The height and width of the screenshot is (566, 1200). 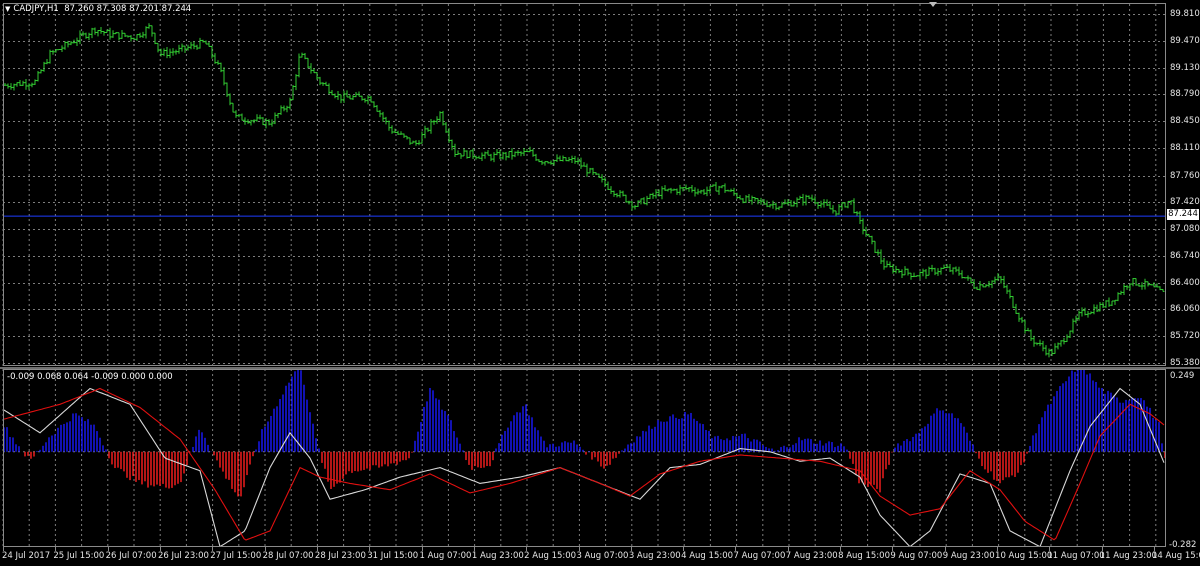 I want to click on price-axis-label: 89.470, so click(x=1185, y=40).